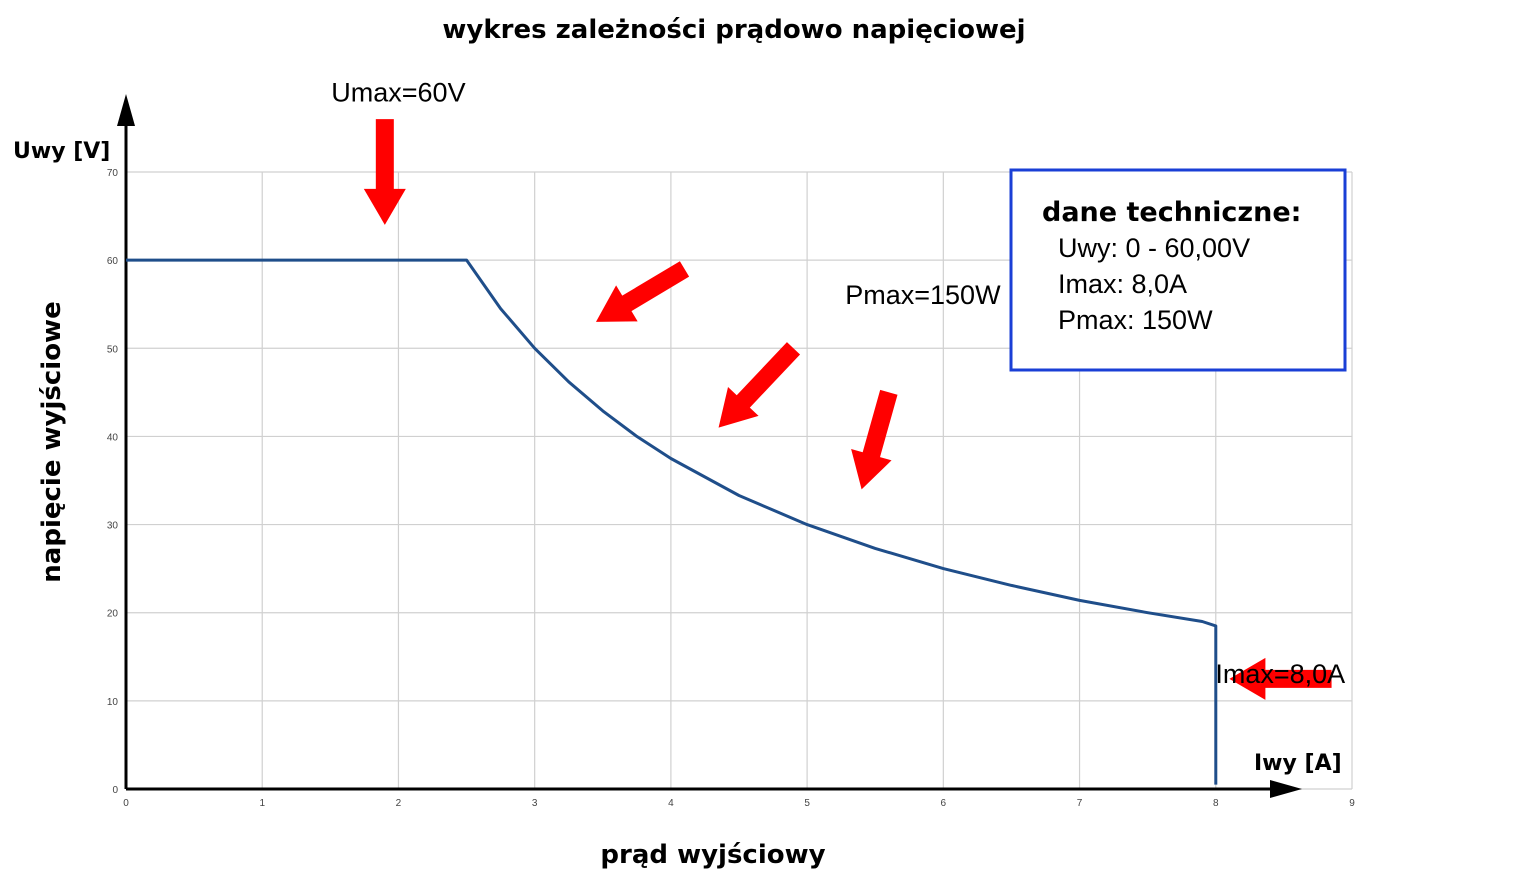  I want to click on x-tick-label: 7, so click(1080, 803).